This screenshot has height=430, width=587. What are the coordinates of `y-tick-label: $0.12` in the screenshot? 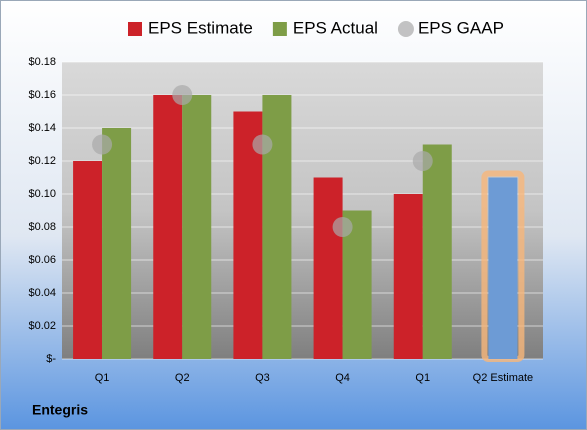 It's located at (42, 161).